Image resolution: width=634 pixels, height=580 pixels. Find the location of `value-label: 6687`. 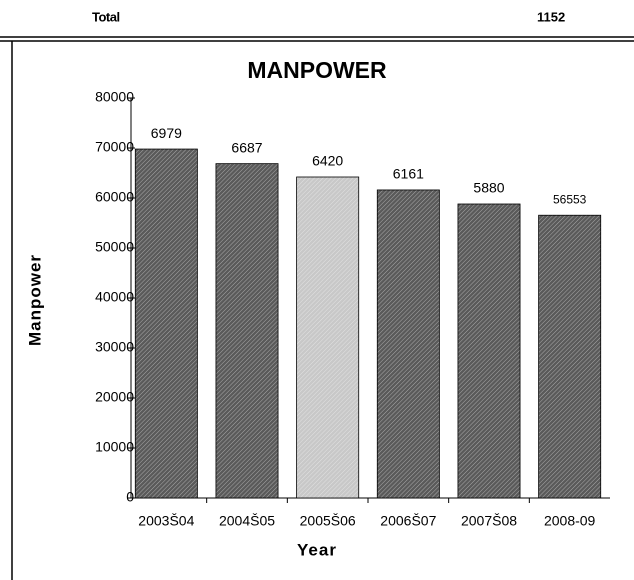

value-label: 6687 is located at coordinates (246, 147).